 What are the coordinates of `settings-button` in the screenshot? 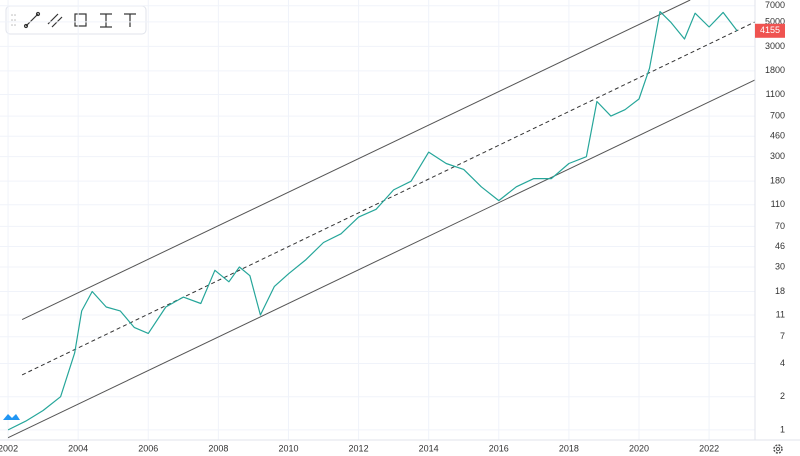 It's located at (778, 449).